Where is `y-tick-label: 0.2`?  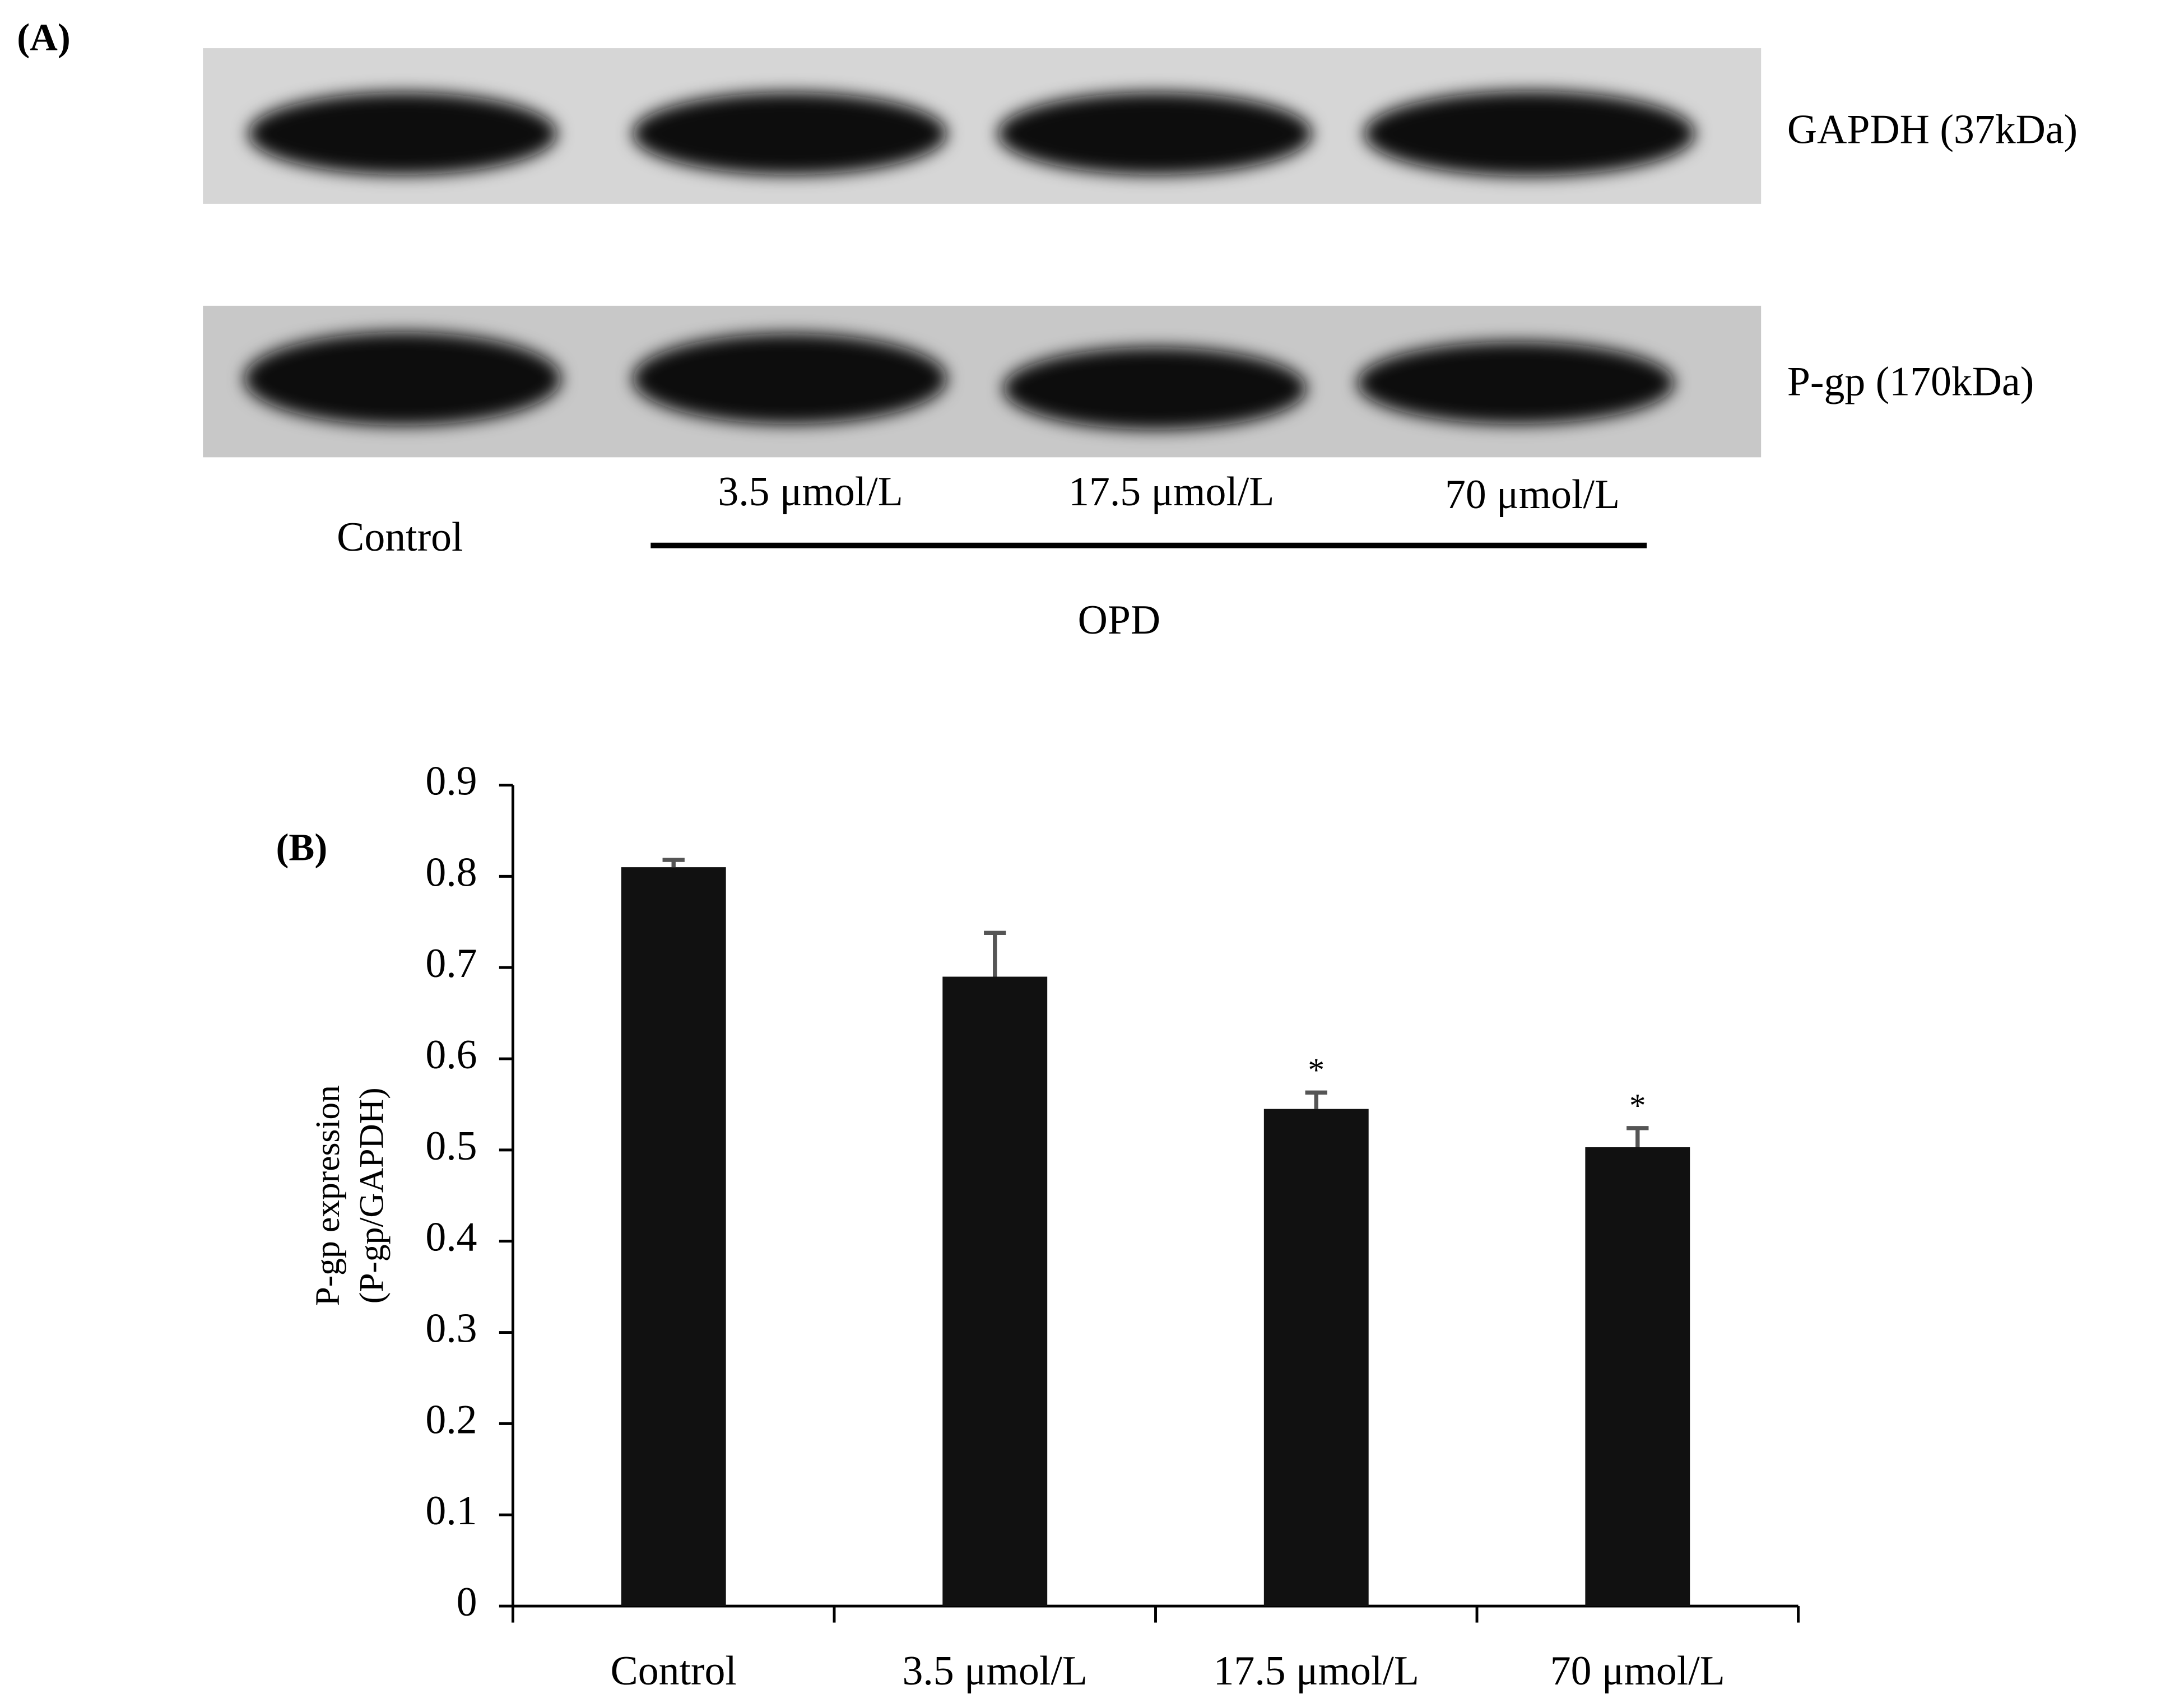
y-tick-label: 0.2 is located at coordinates (451, 1419).